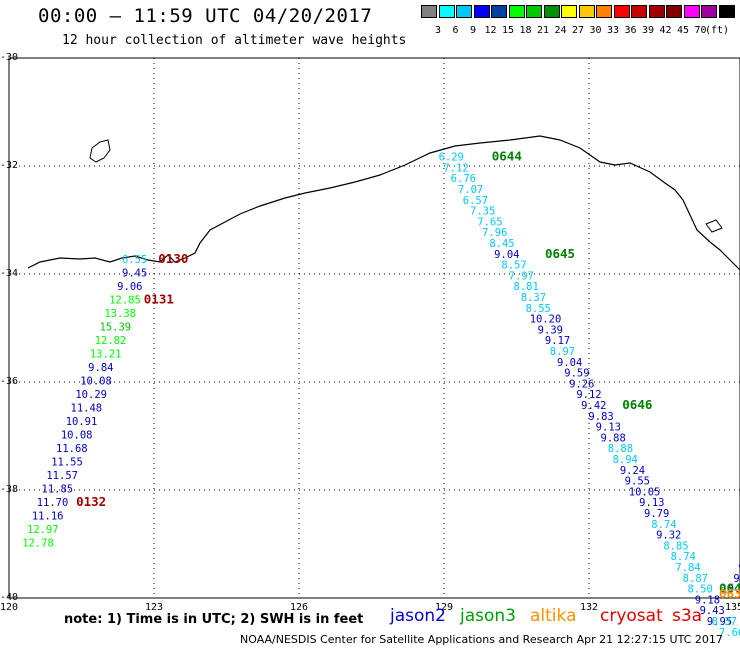  Describe the element at coordinates (543, 30) in the screenshot. I see `legend-label: 21` at that location.